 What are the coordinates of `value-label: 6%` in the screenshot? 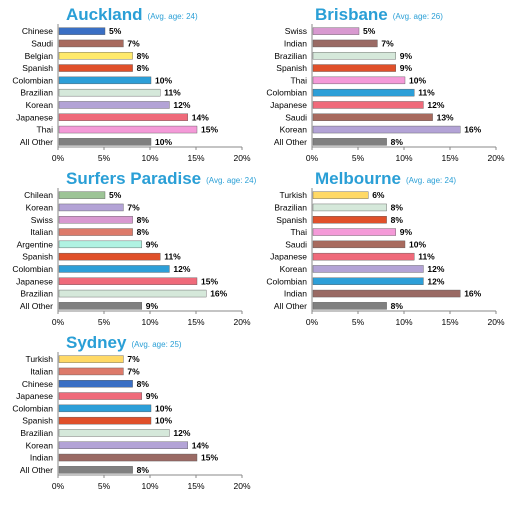 It's located at (378, 195).